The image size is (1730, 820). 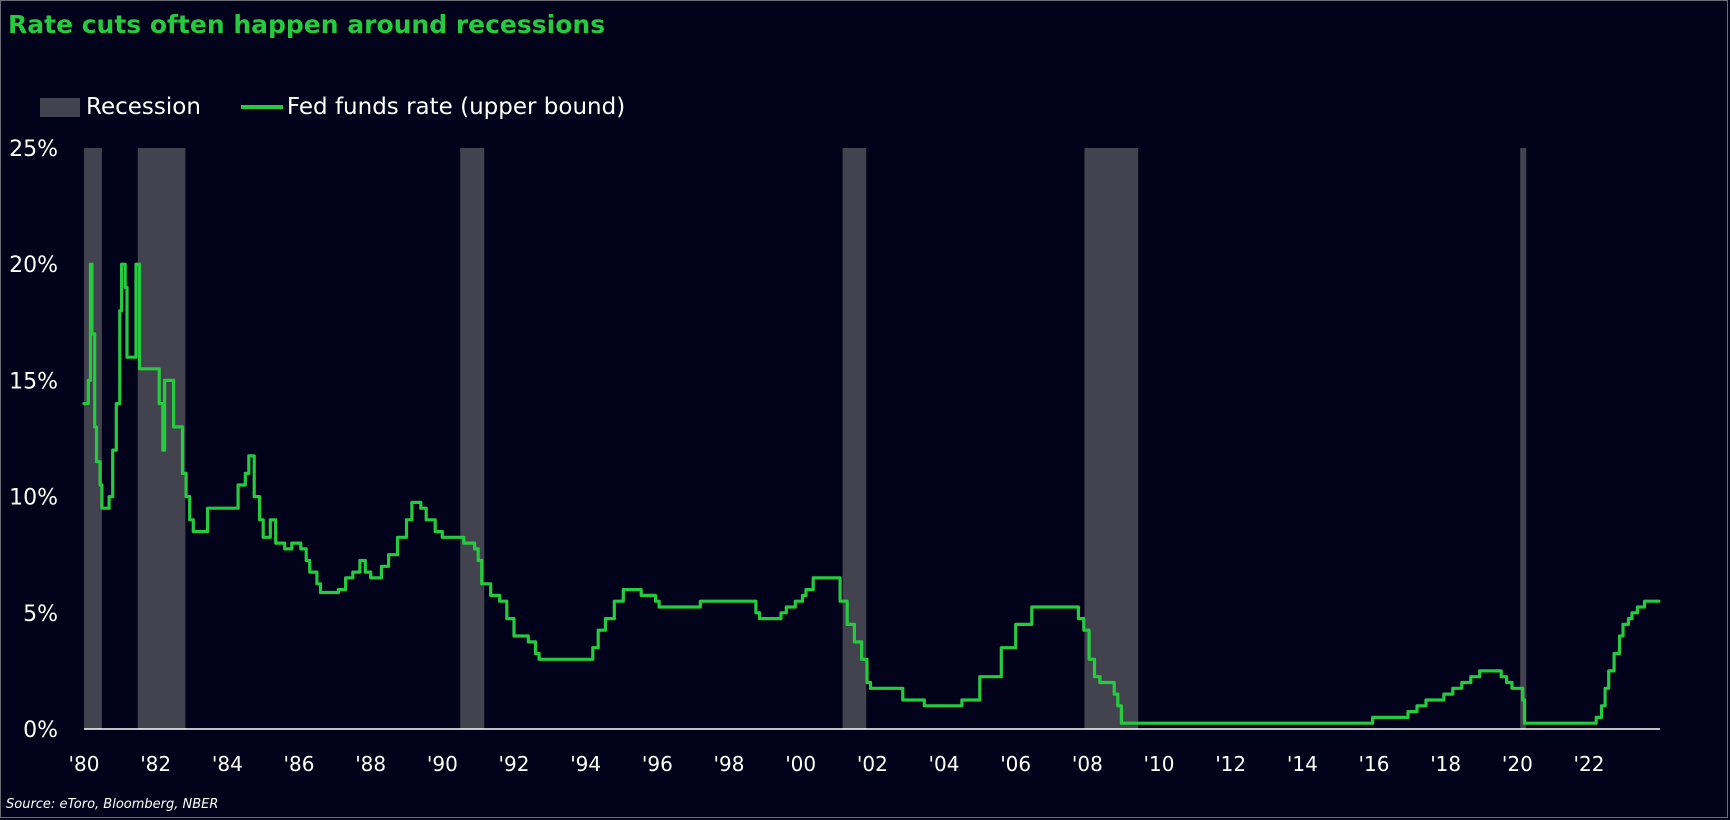 I want to click on legend-item-recession: Recession, so click(x=120, y=107).